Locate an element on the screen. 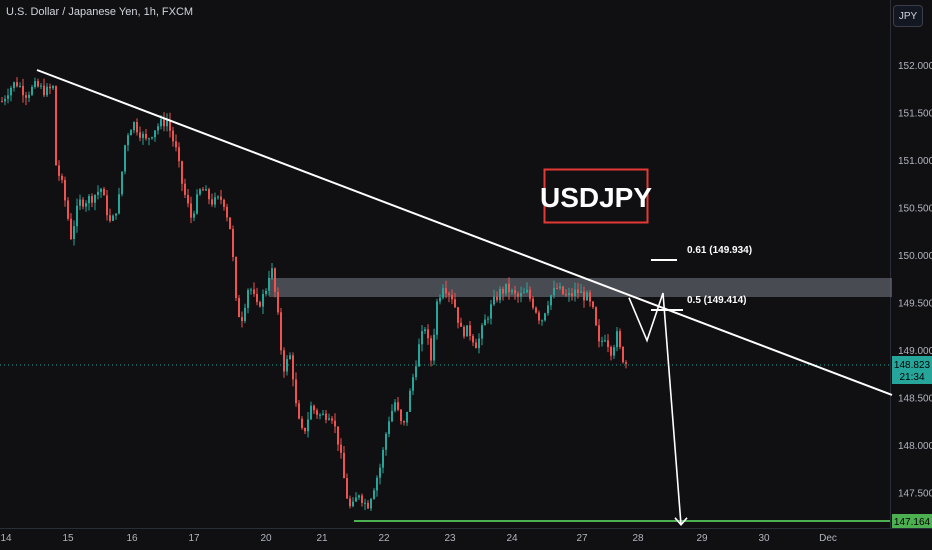  price-tick-label: 151.000 is located at coordinates (915, 161).